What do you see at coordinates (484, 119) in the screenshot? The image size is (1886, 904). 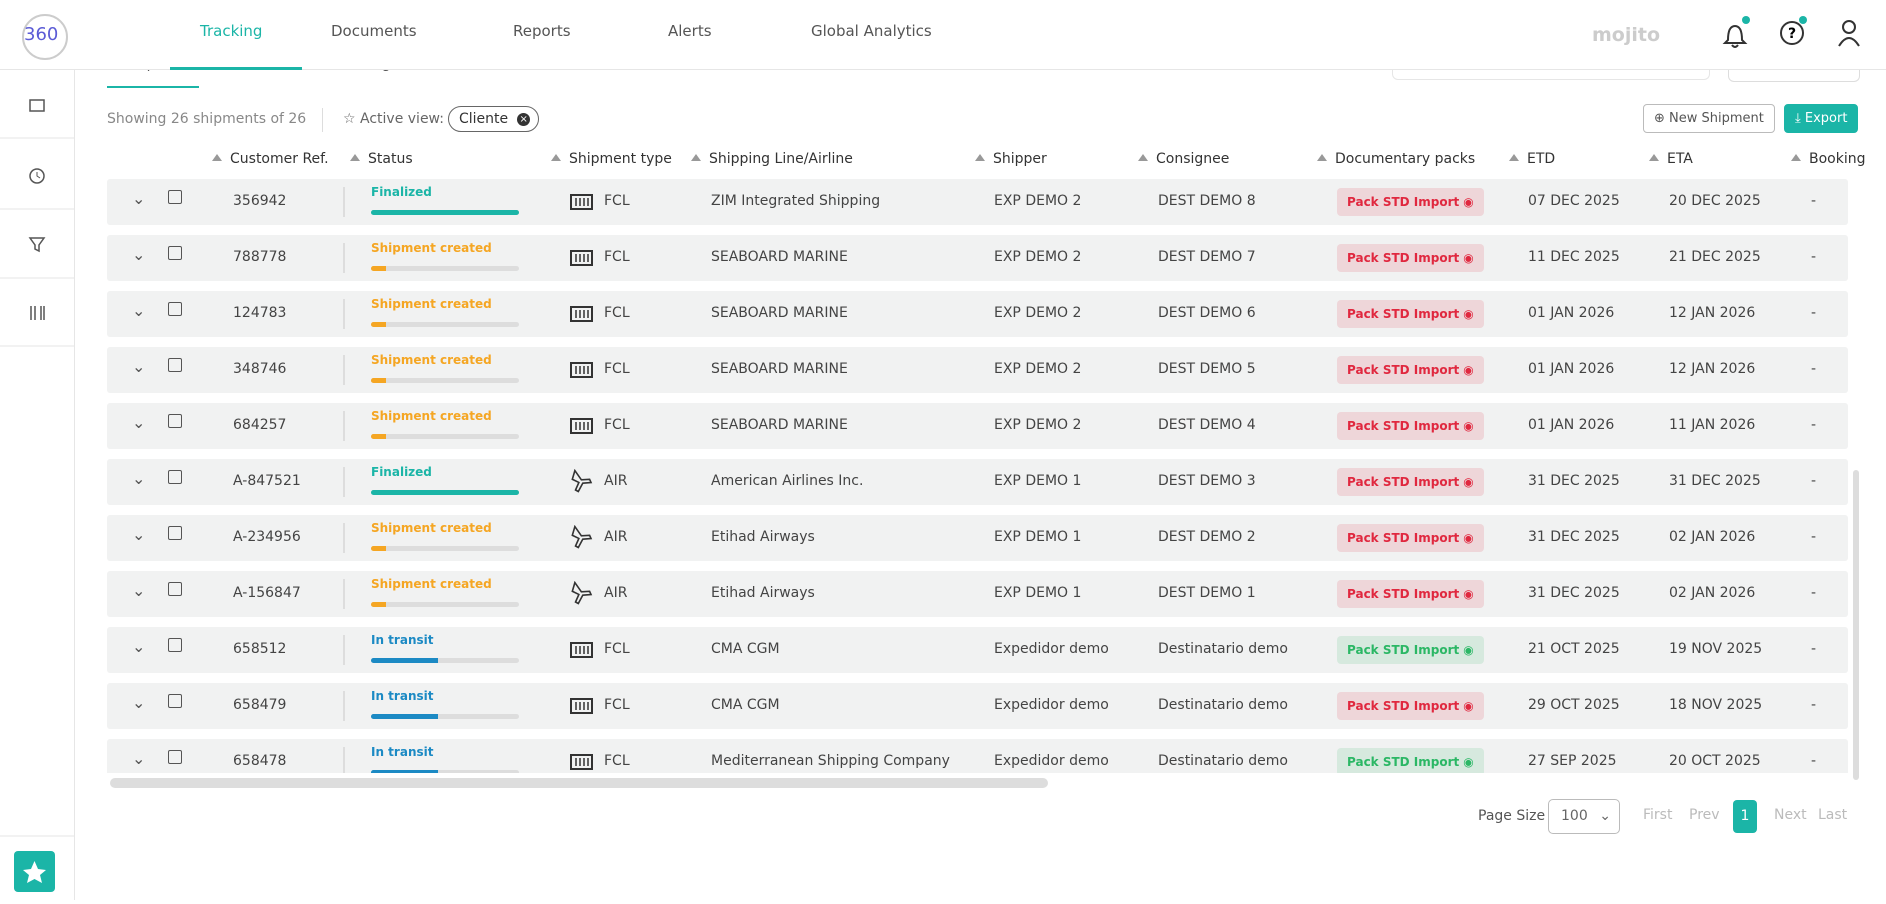 I see `active-view: Cliente` at bounding box center [484, 119].